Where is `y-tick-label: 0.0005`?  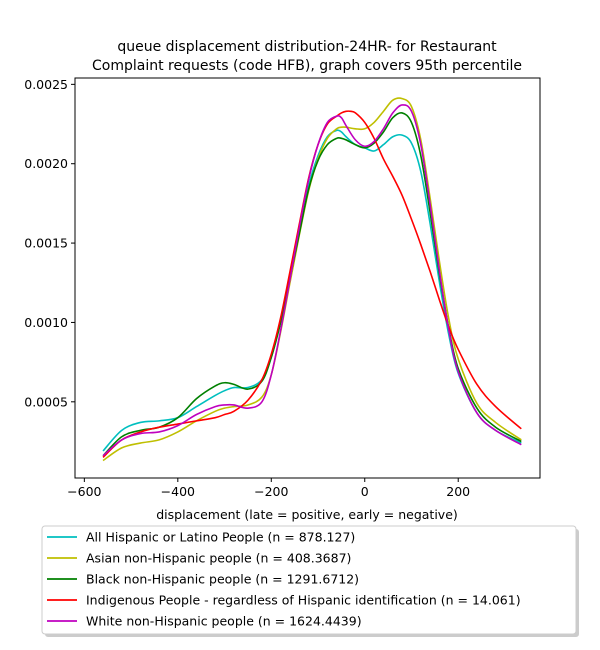 y-tick-label: 0.0005 is located at coordinates (46, 401).